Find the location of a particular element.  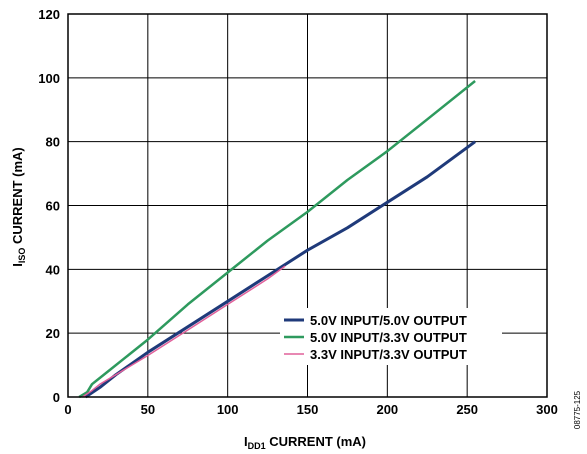

x-tick-label: 200 is located at coordinates (387, 409).